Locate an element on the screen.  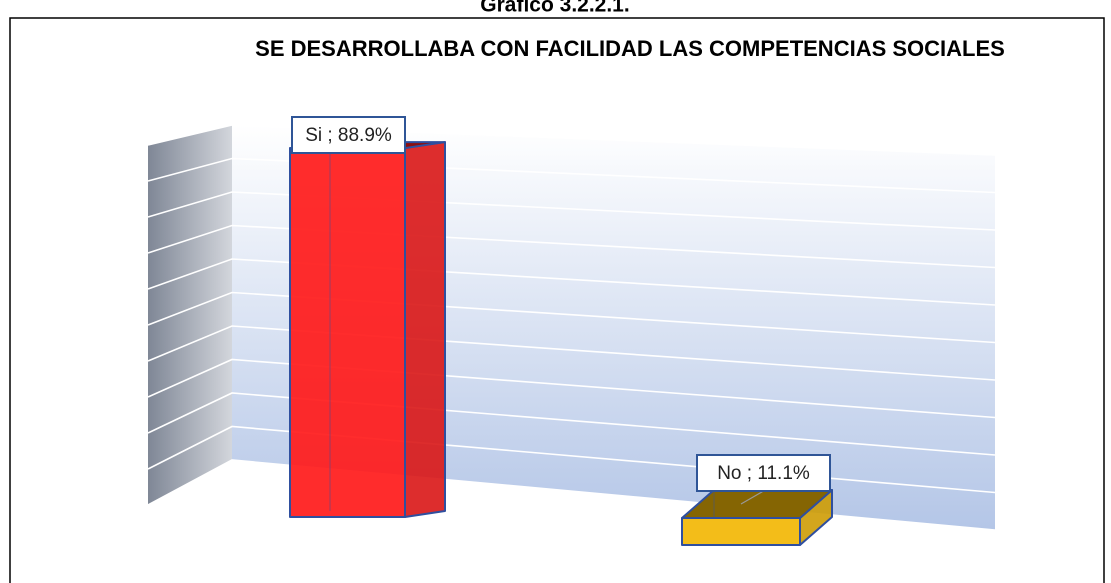
data-label: No ; 11.1% is located at coordinates (763, 473).